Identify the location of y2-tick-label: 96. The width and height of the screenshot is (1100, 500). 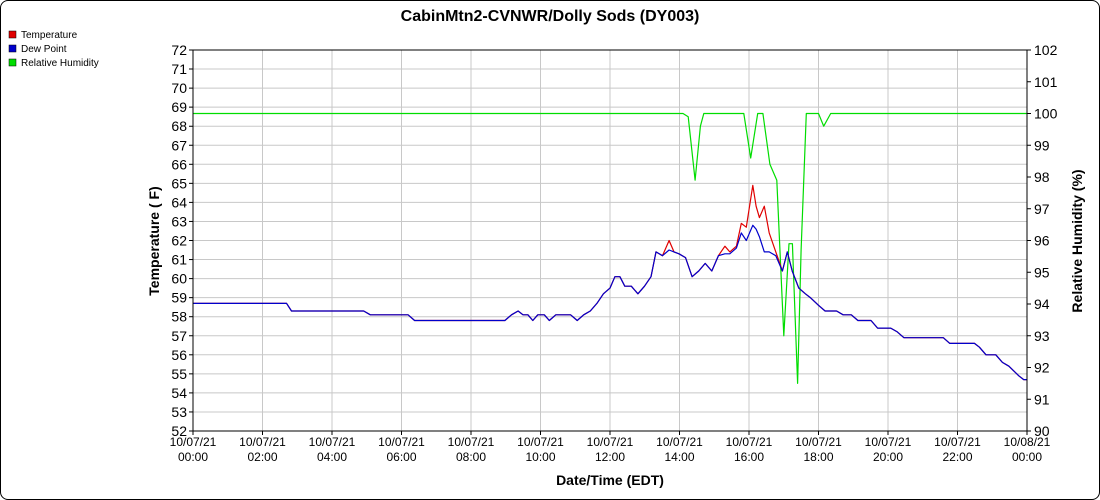
(1042, 241).